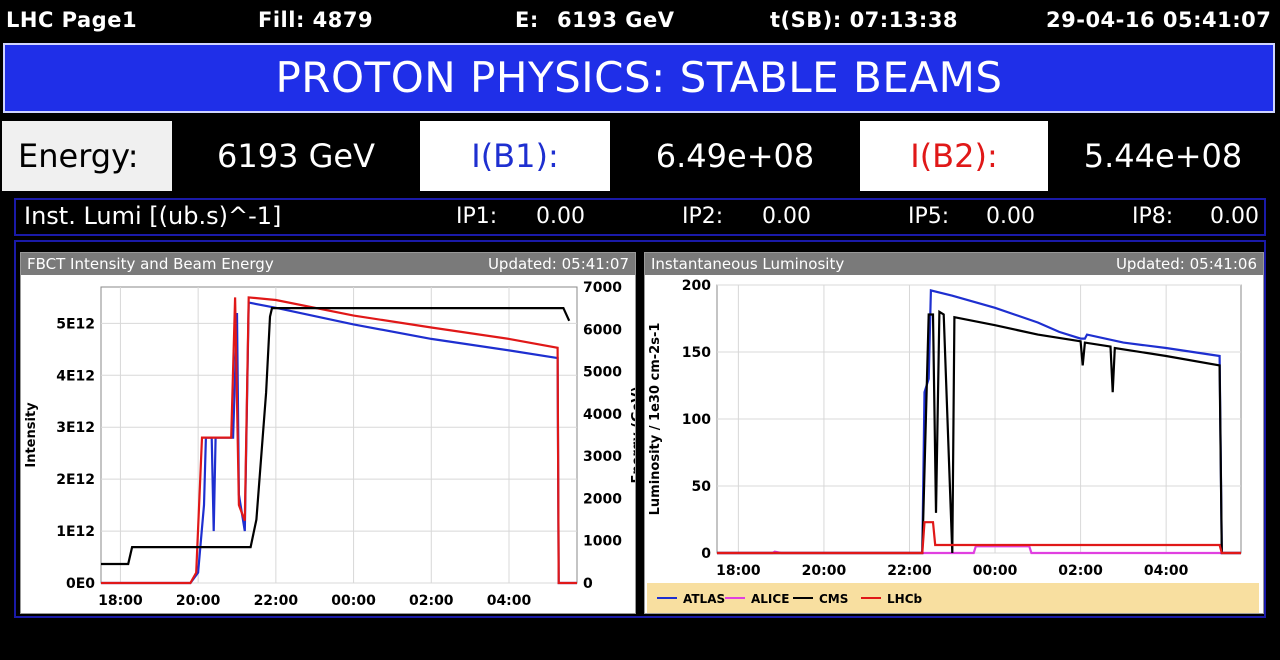 Image resolution: width=1280 pixels, height=660 pixels. I want to click on y-tick-label: 150, so click(696, 353).